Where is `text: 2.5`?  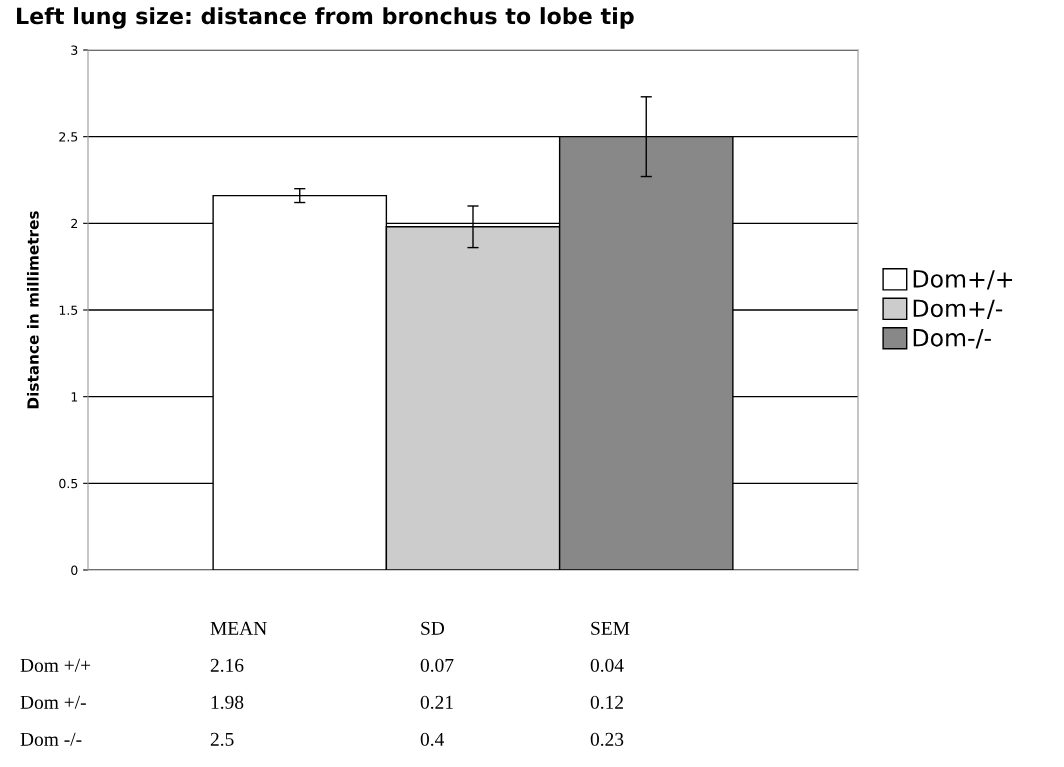
text: 2.5 is located at coordinates (222, 739).